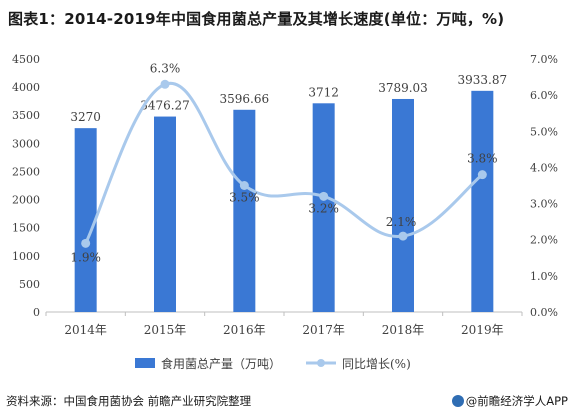 Image resolution: width=576 pixels, height=420 pixels. I want to click on line-value-label: 3.2%, so click(323, 208).